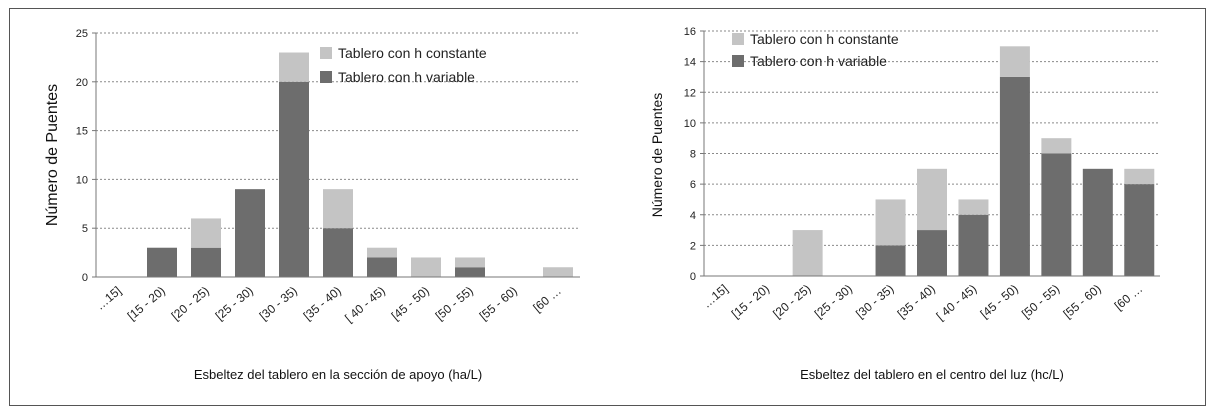  Describe the element at coordinates (693, 216) in the screenshot. I see `y-tick-label: 4` at that location.